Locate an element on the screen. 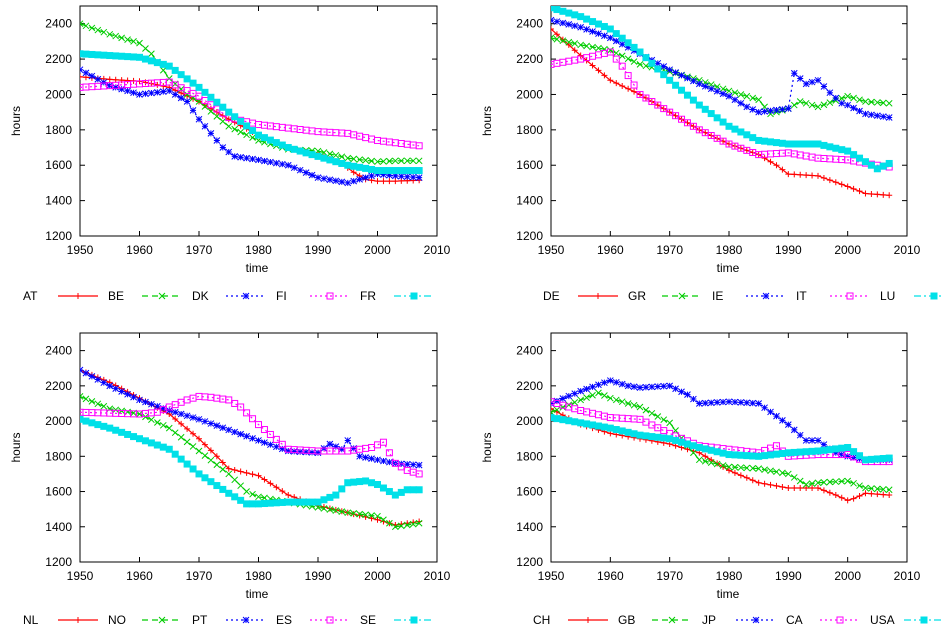 Image resolution: width=942 pixels, height=633 pixels. legend-label: BE is located at coordinates (116, 296).